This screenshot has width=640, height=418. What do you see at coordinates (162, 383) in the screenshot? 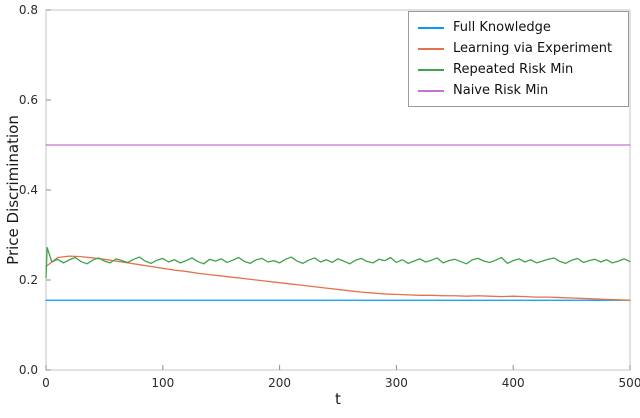
I see `x-tick-label: 100` at bounding box center [162, 383].